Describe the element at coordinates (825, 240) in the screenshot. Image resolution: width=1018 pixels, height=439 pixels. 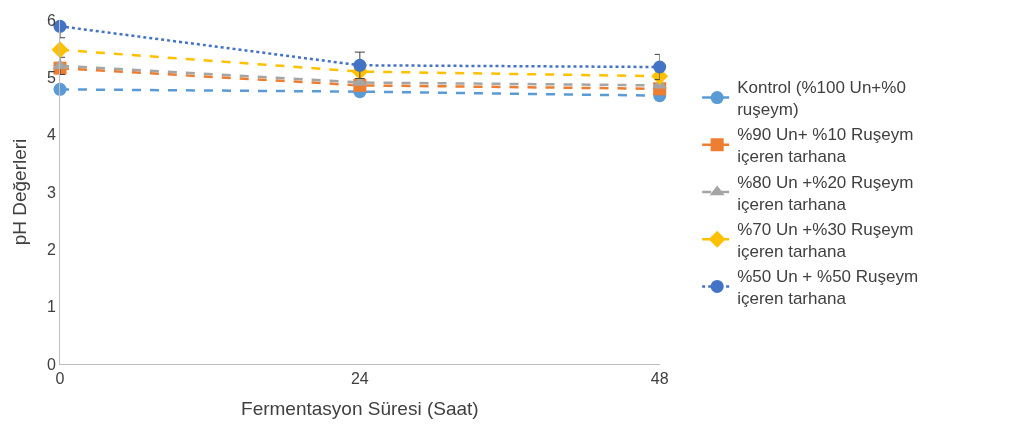
I see `legend-label: %70 Un +%30 Ruşeym içeren tarhana` at that location.